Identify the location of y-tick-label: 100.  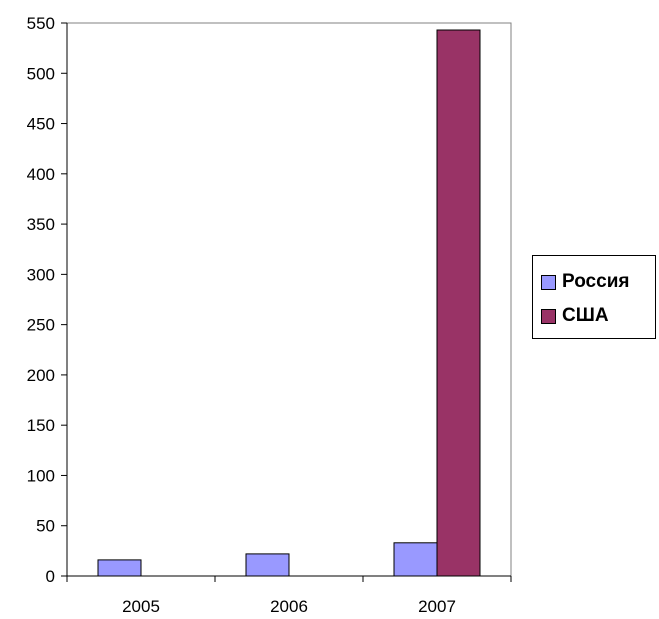
(41, 475).